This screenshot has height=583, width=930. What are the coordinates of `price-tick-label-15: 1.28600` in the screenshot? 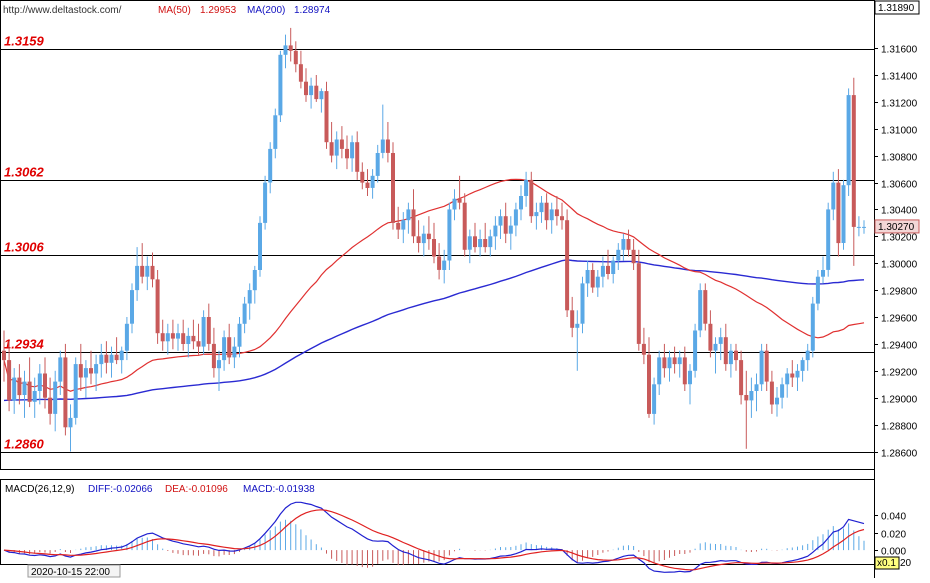 It's located at (899, 454).